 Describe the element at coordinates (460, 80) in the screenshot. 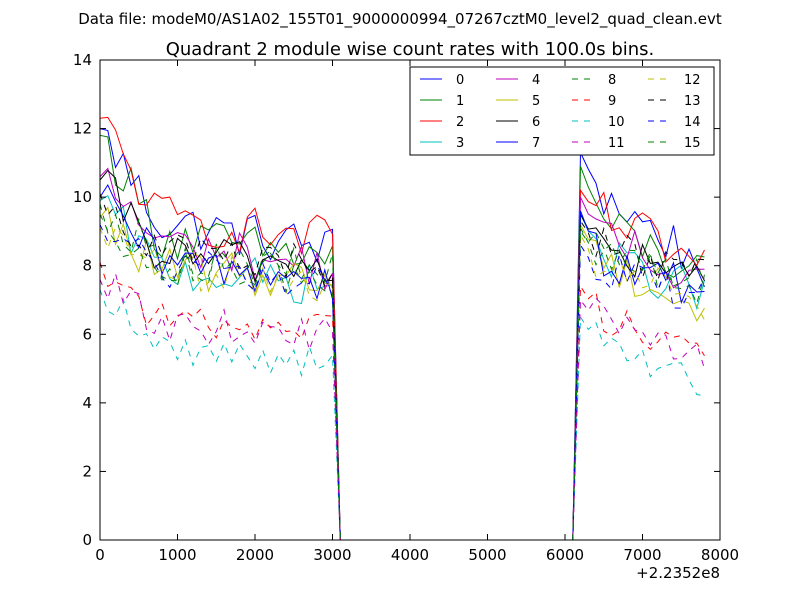

I see `legend-label-0: 0` at that location.